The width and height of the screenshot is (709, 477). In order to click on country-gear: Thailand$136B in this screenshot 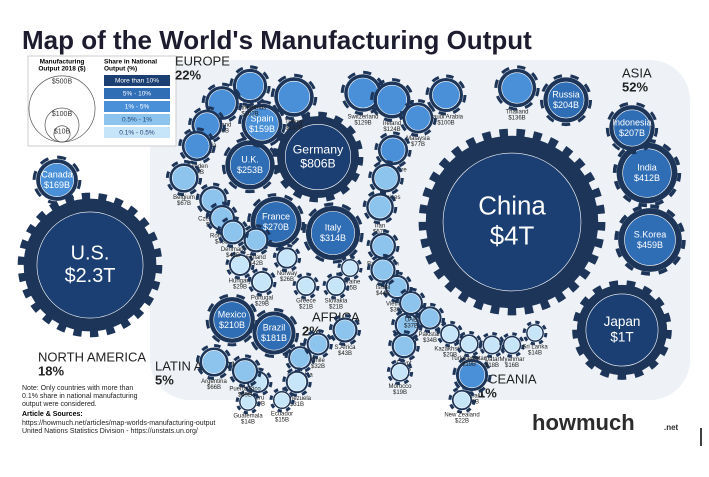, I will do `click(517, 93)`.